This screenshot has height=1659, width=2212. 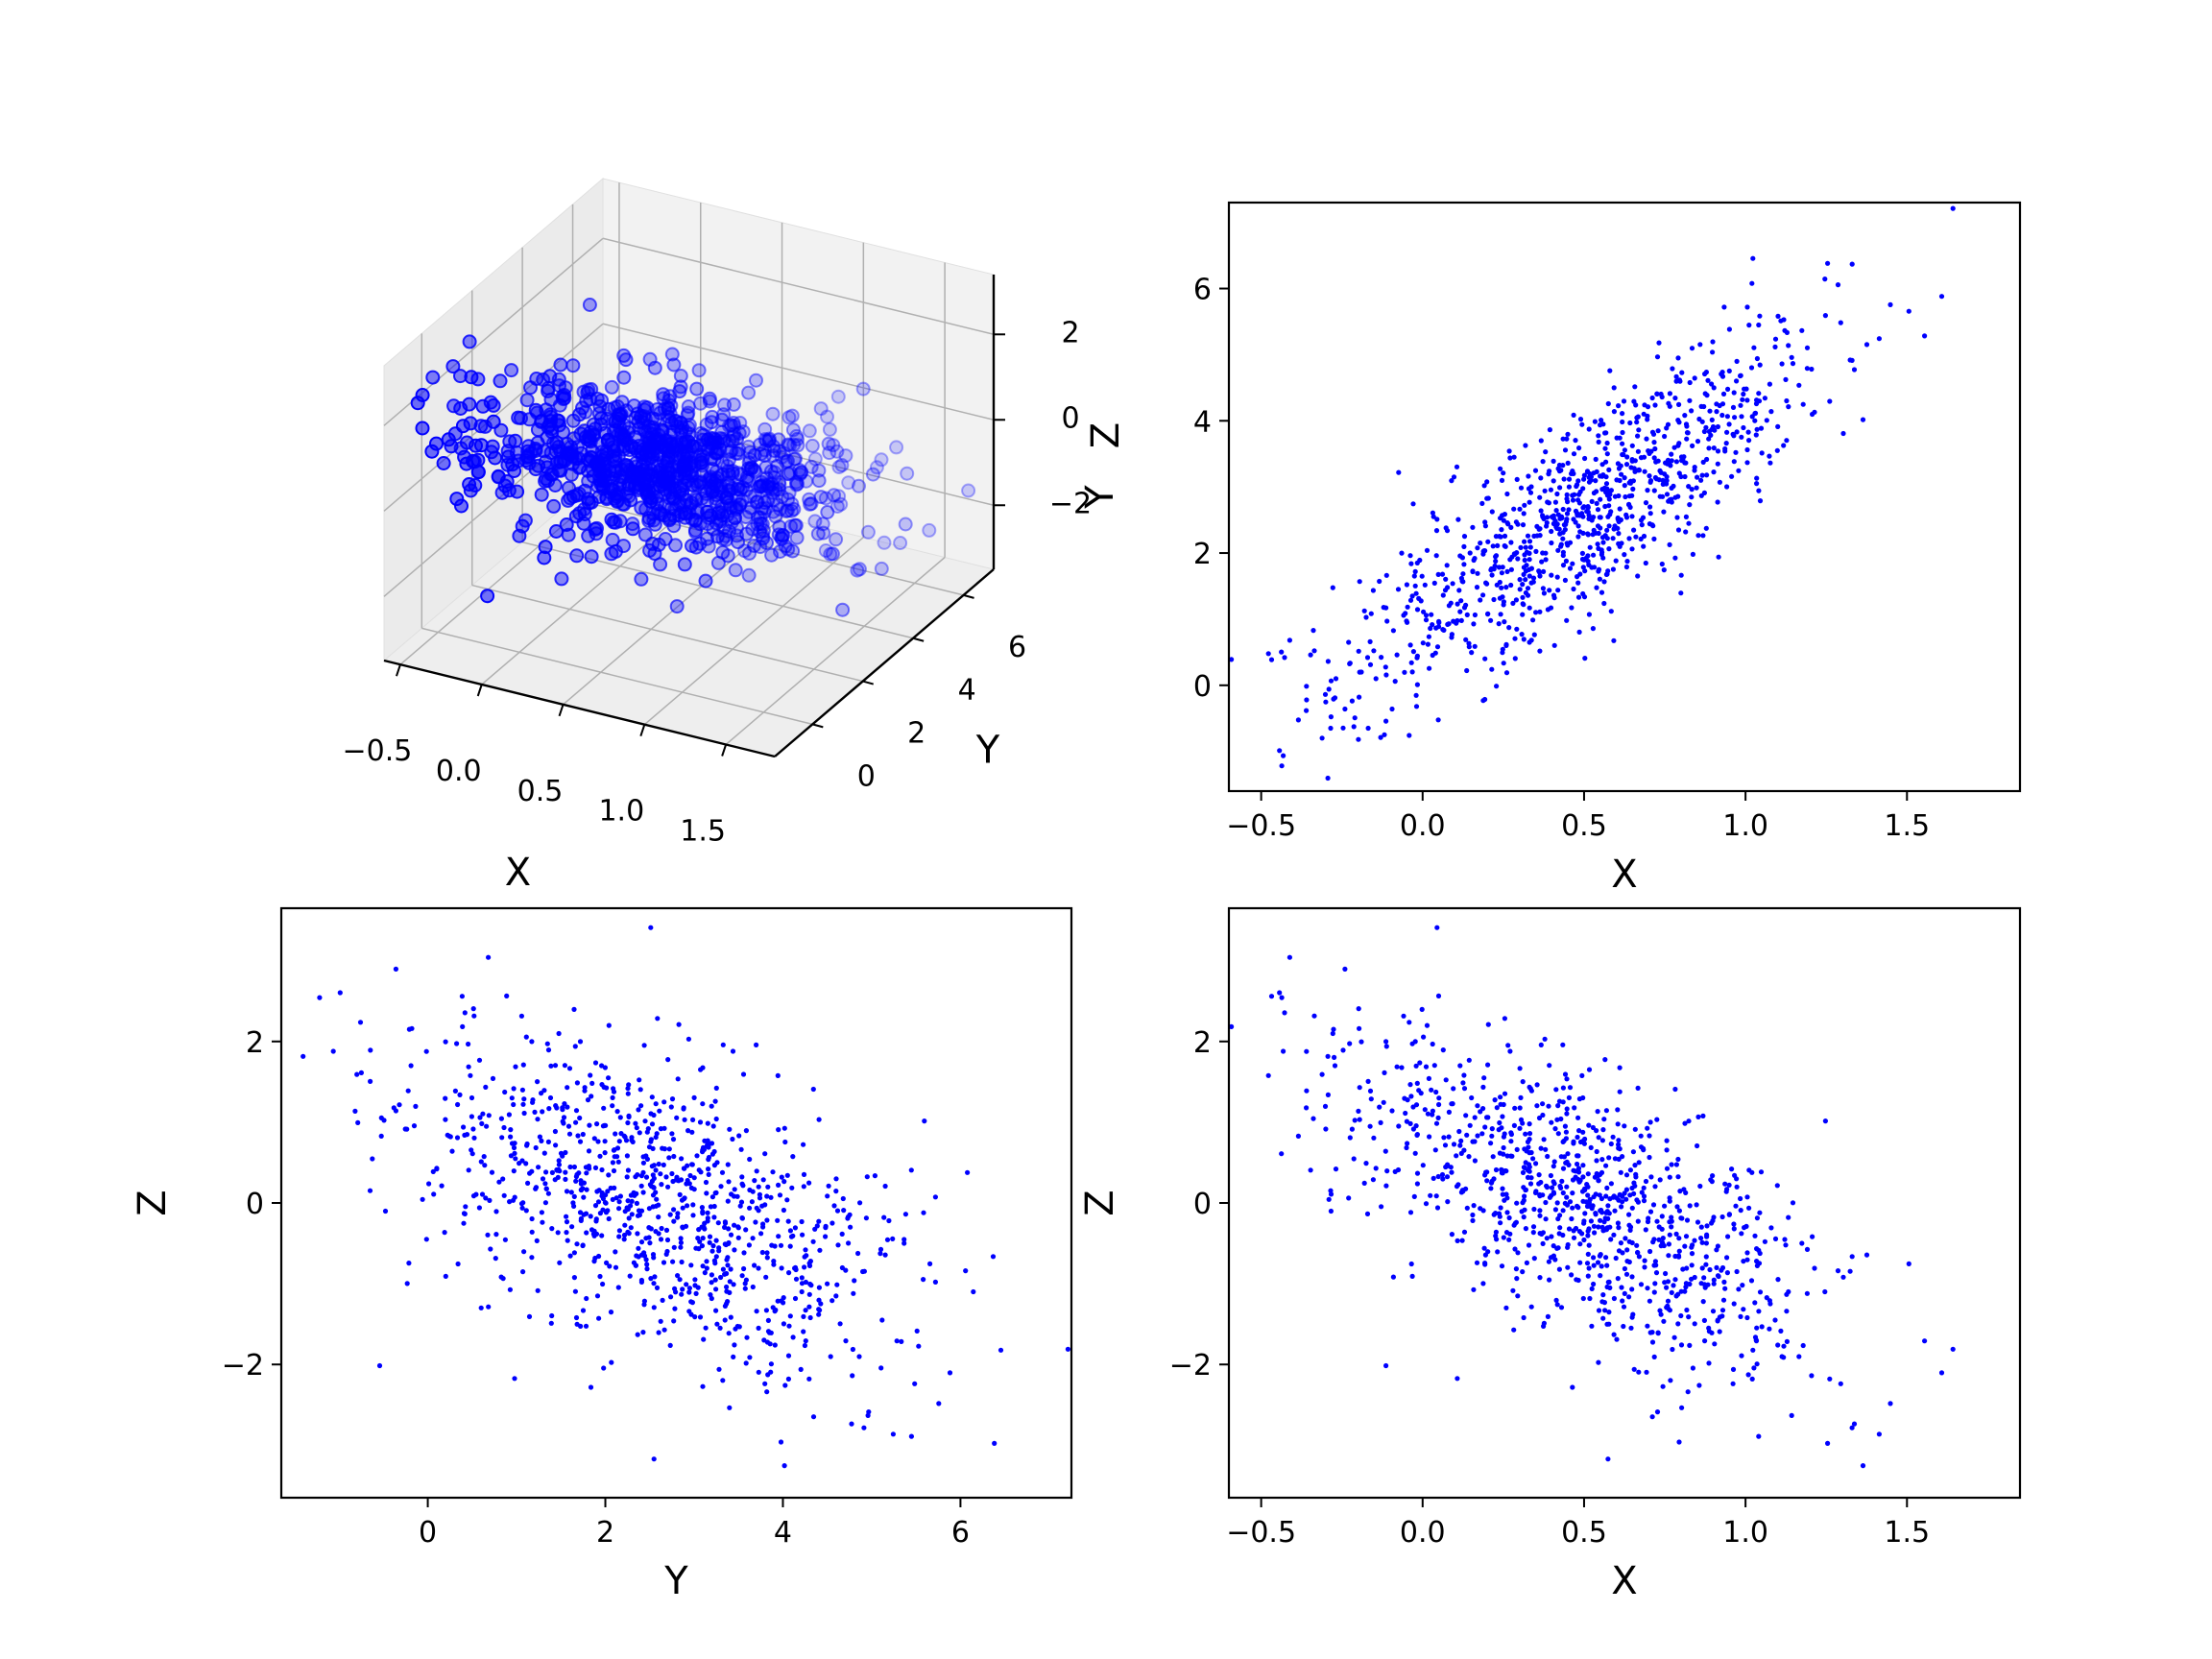 What do you see at coordinates (1202, 290) in the screenshot?
I see `y-tick-label: 6` at bounding box center [1202, 290].